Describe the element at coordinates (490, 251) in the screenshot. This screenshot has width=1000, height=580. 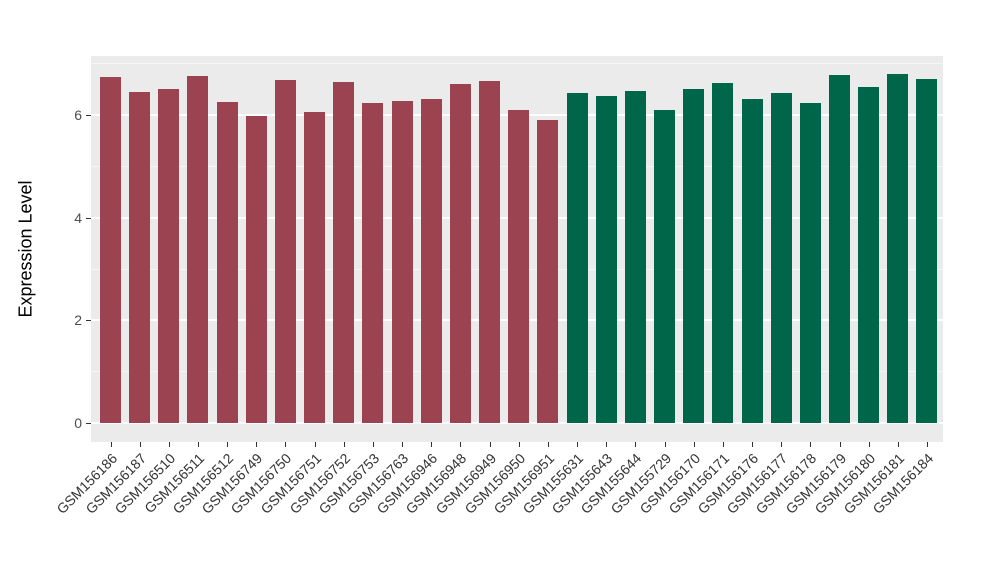
I see `bar-GSM156949` at that location.